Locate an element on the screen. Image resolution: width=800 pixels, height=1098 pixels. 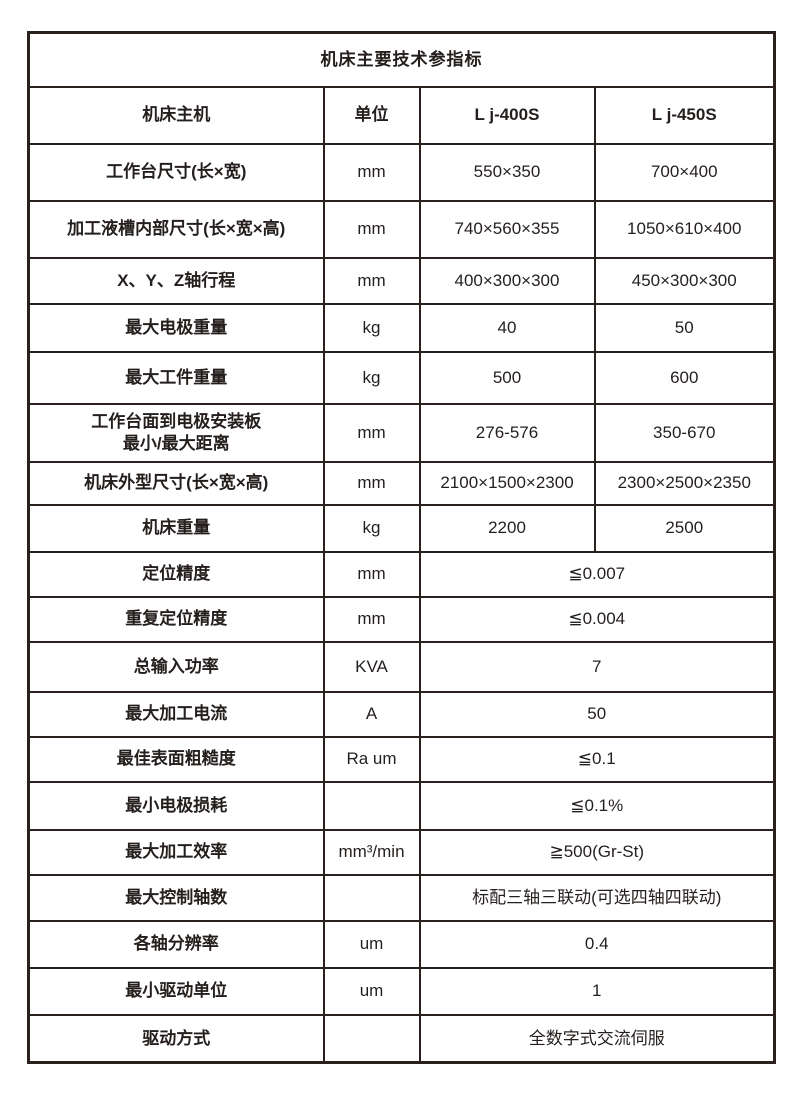
spec-row: 最佳表面粗糙度 Ra um ≦0.1 is located at coordinates (401, 759).